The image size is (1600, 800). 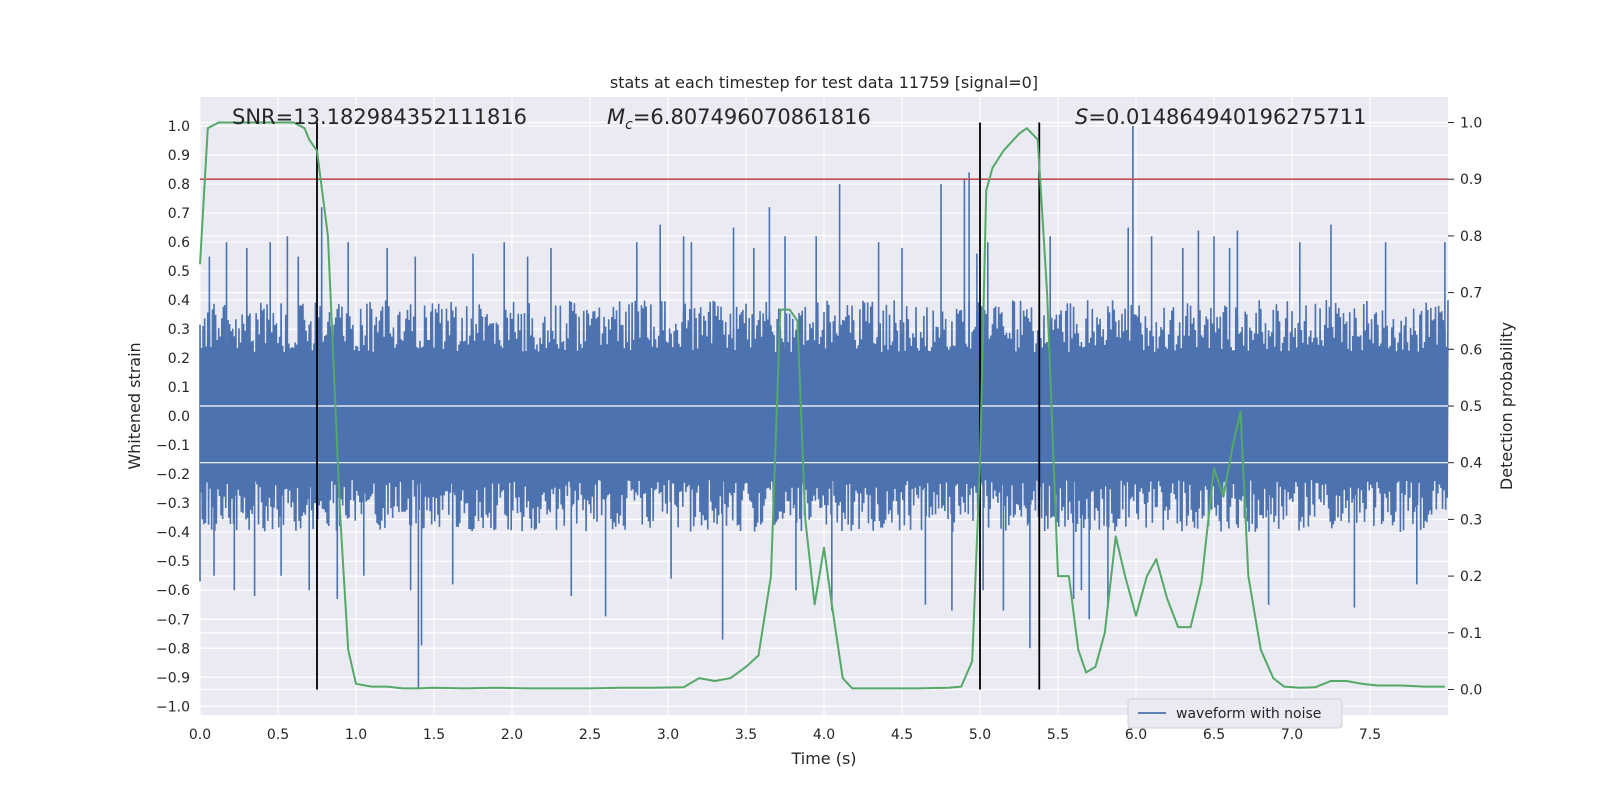 I want to click on y-right-tick-label: 0.6, so click(x=1471, y=350).